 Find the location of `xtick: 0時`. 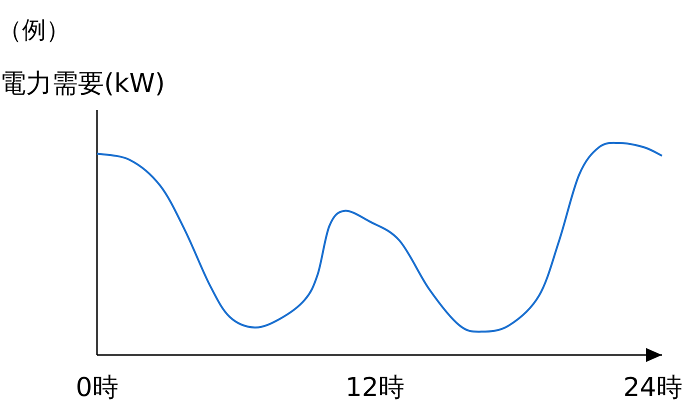

xtick: 0時 is located at coordinates (97, 388).